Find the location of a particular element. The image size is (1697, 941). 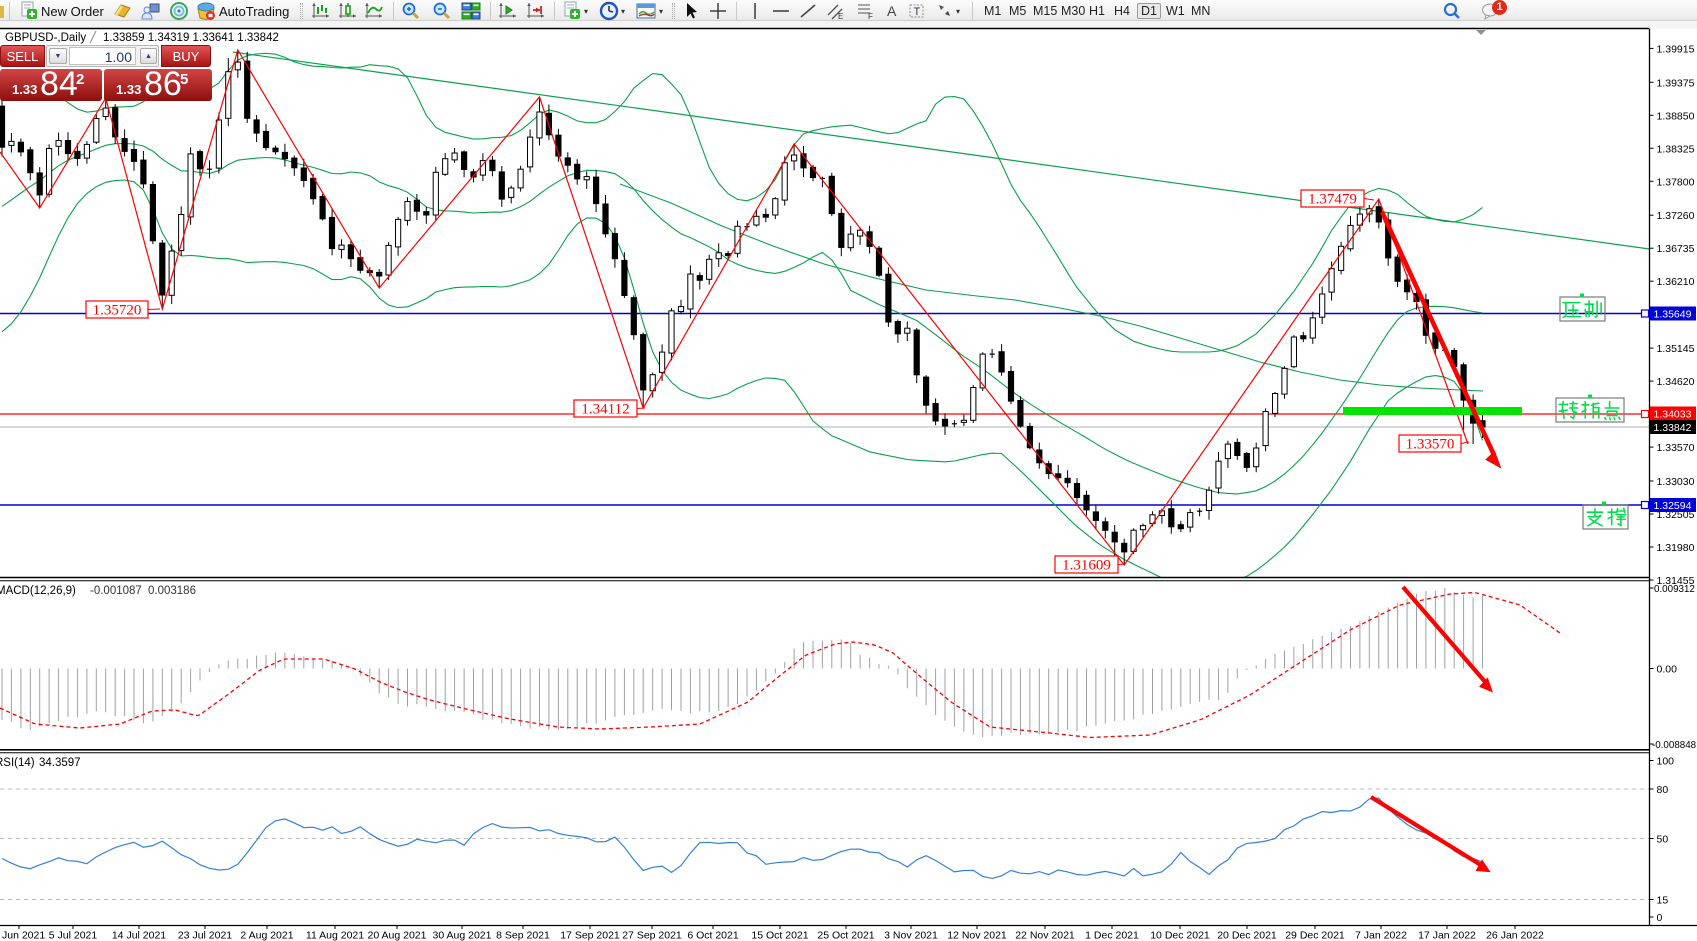

svg-text: 1.35720 is located at coordinates (117, 311).